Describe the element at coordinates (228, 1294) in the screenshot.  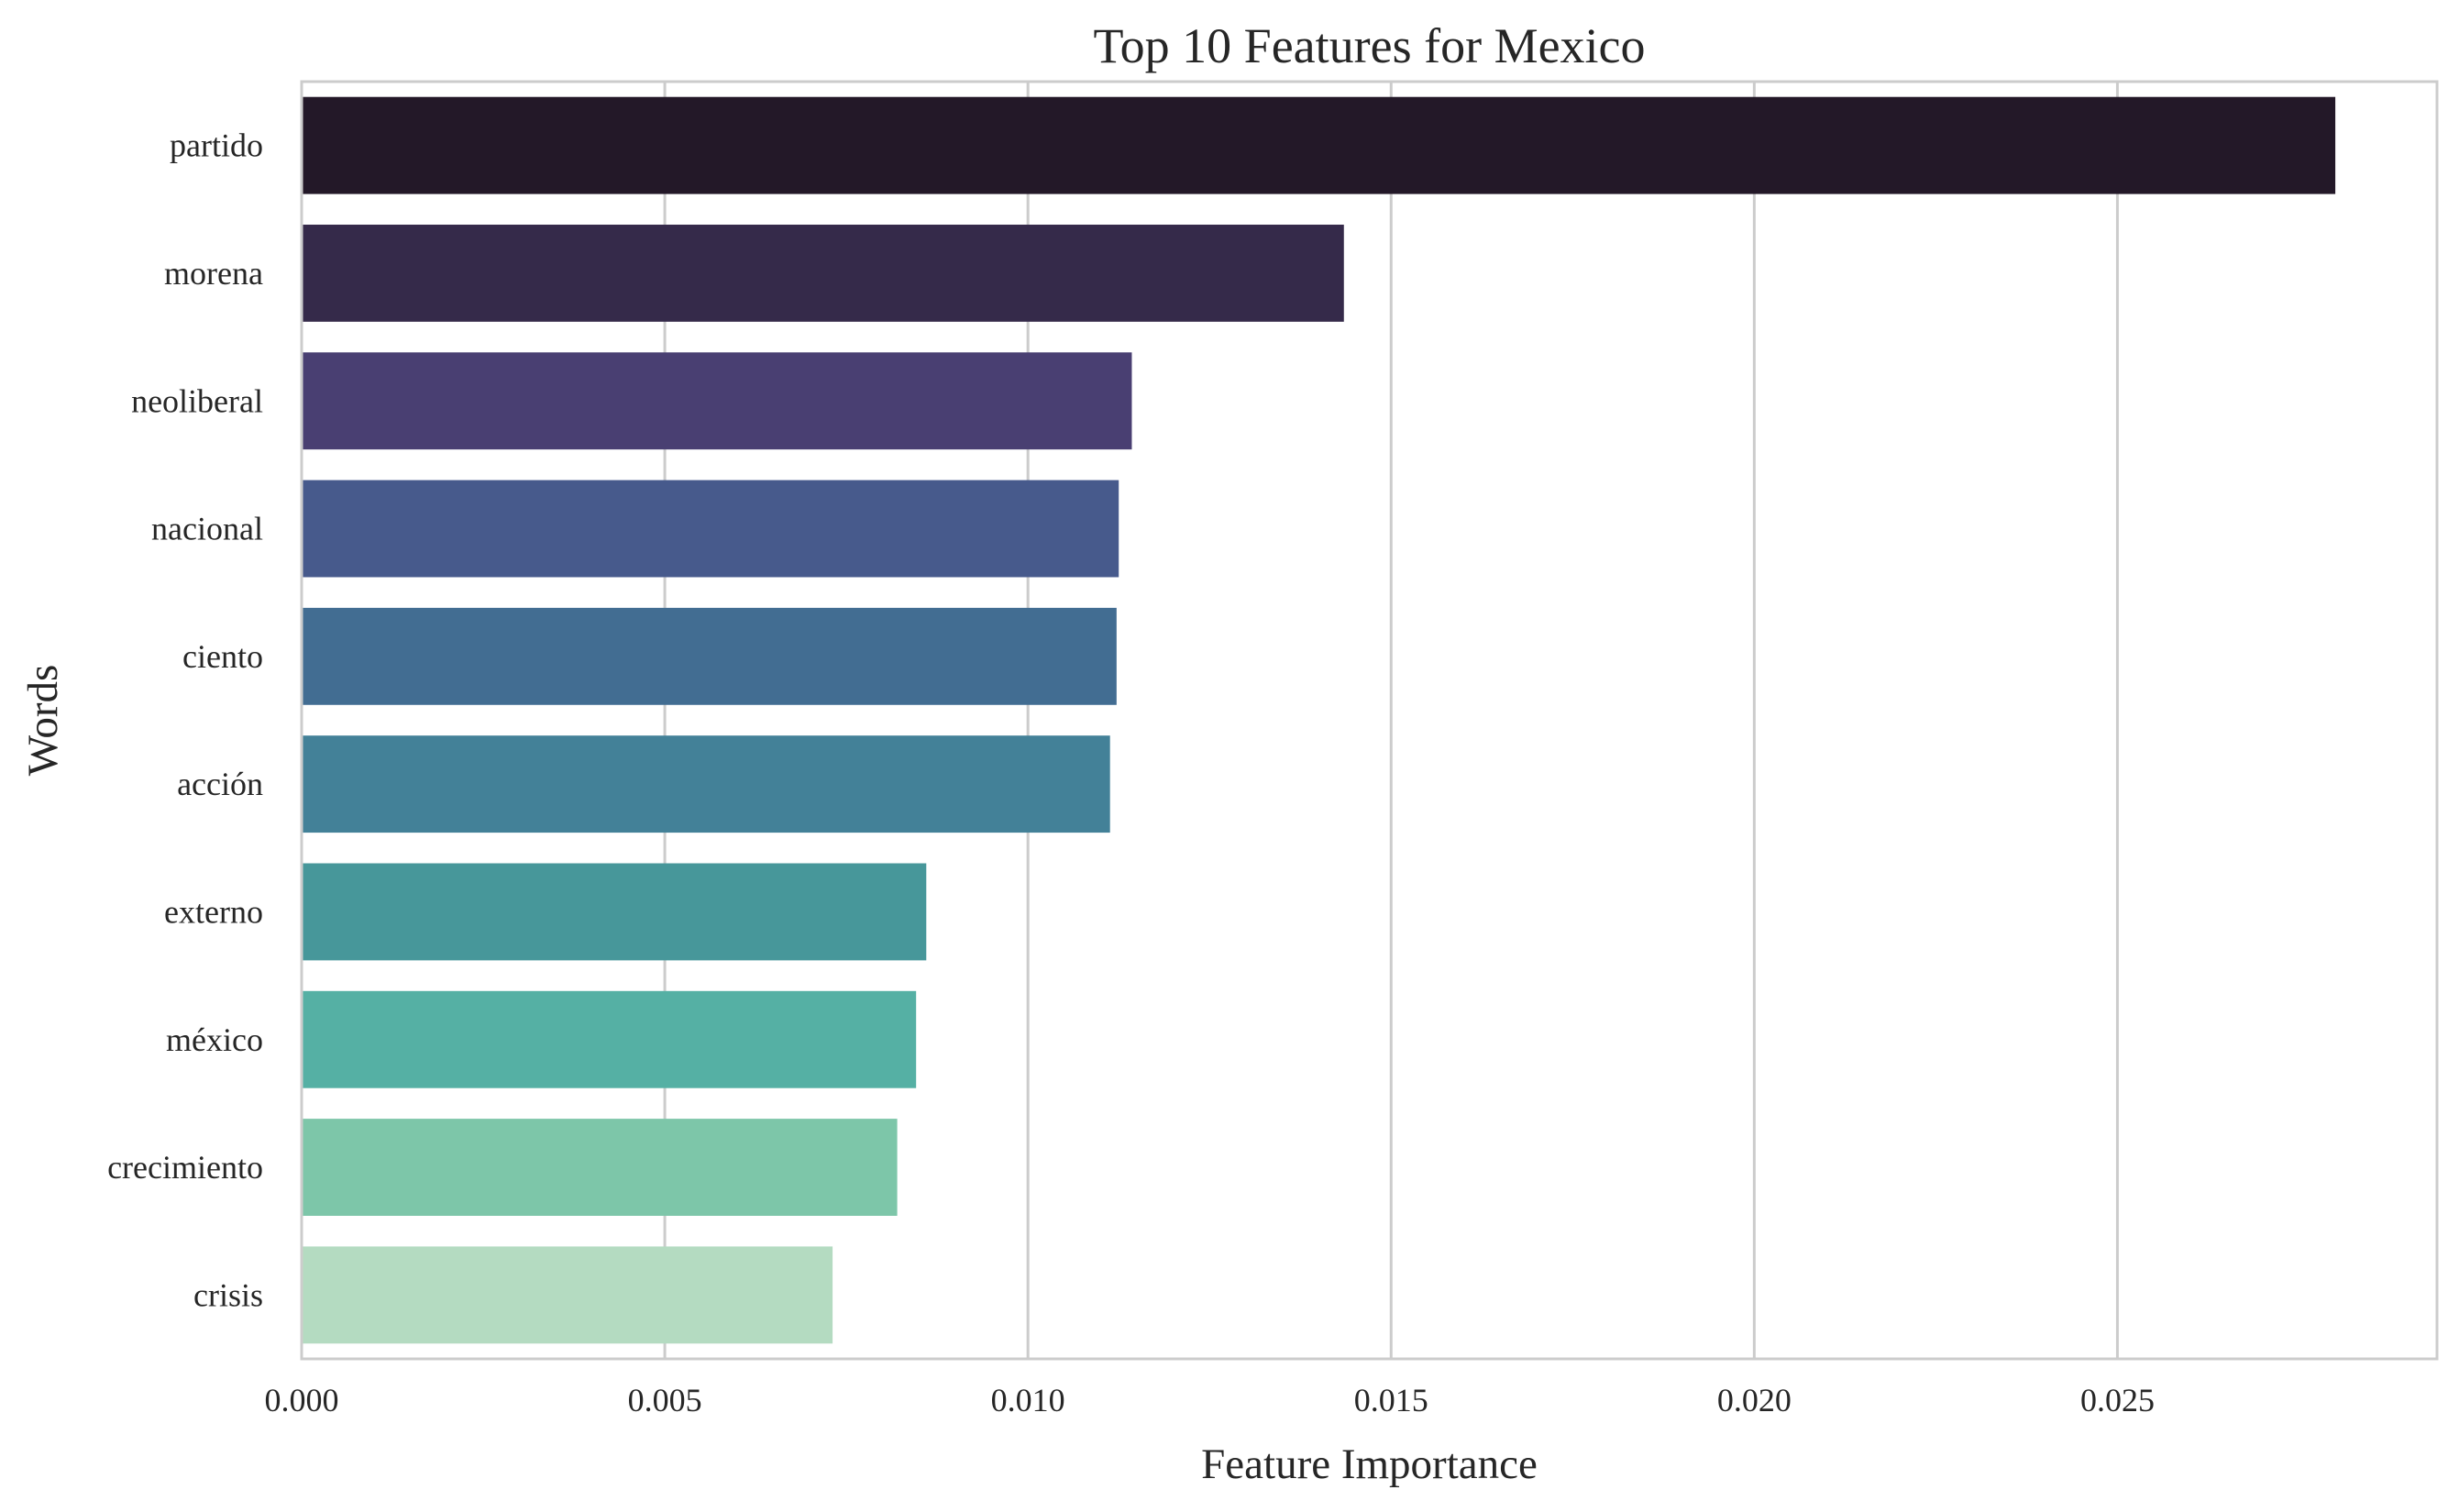
I see `y-tick-label-9: crisis` at that location.